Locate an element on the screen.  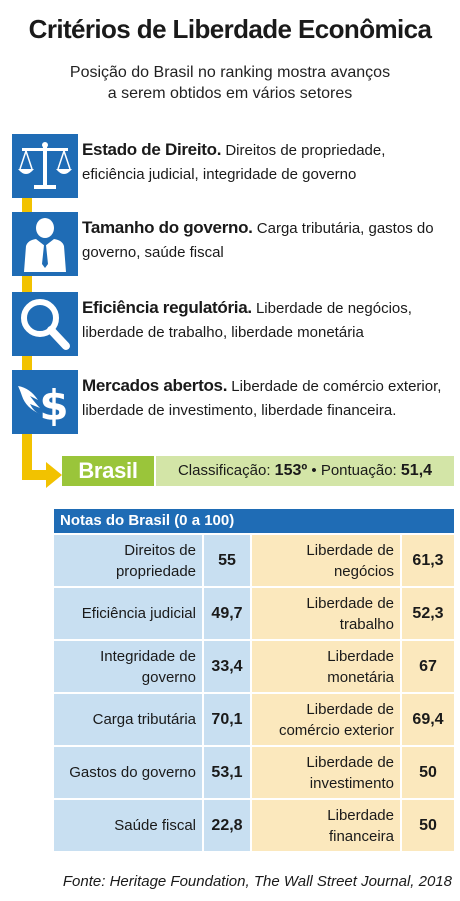
criterion-title: Estado de Direito. is located at coordinates (152, 149).